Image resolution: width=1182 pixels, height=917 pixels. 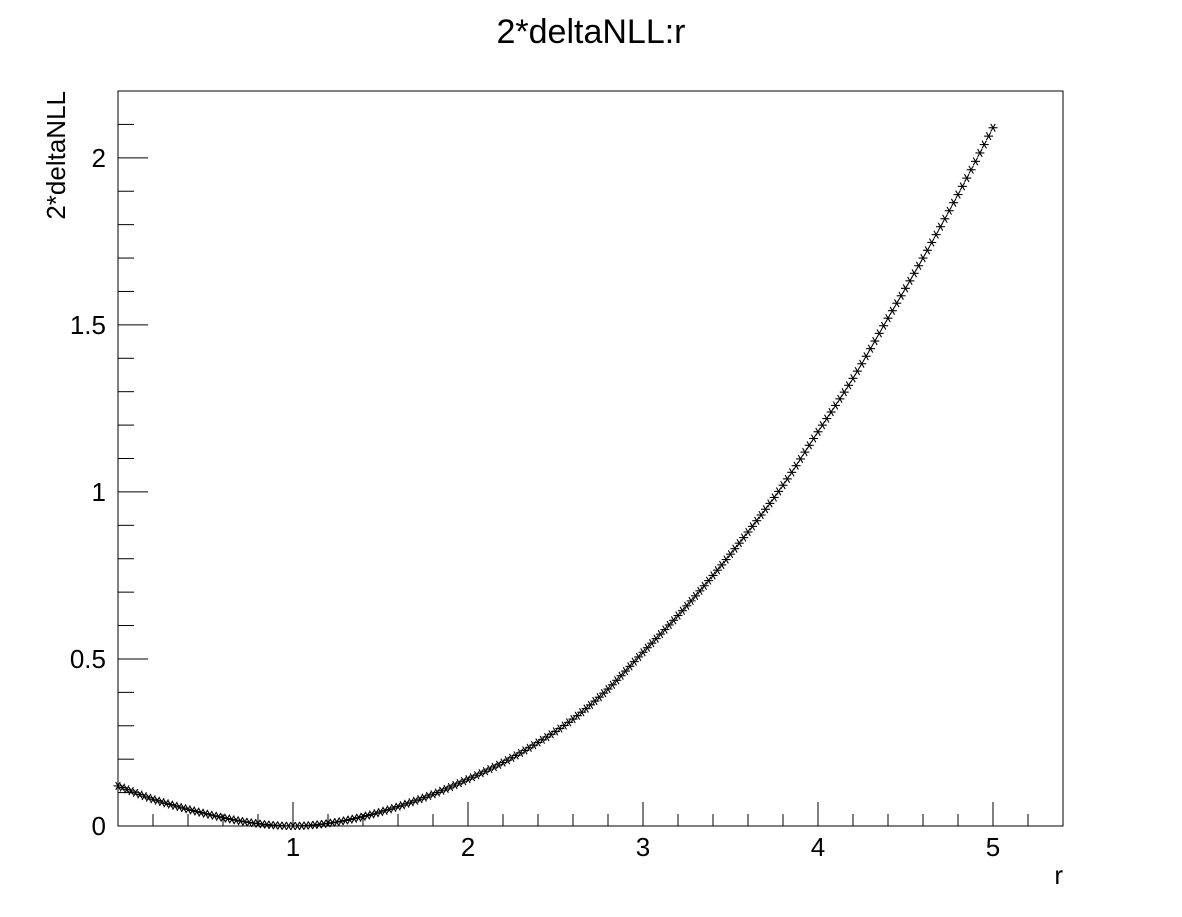 I want to click on y-tick-label: 0, so click(x=99, y=826).